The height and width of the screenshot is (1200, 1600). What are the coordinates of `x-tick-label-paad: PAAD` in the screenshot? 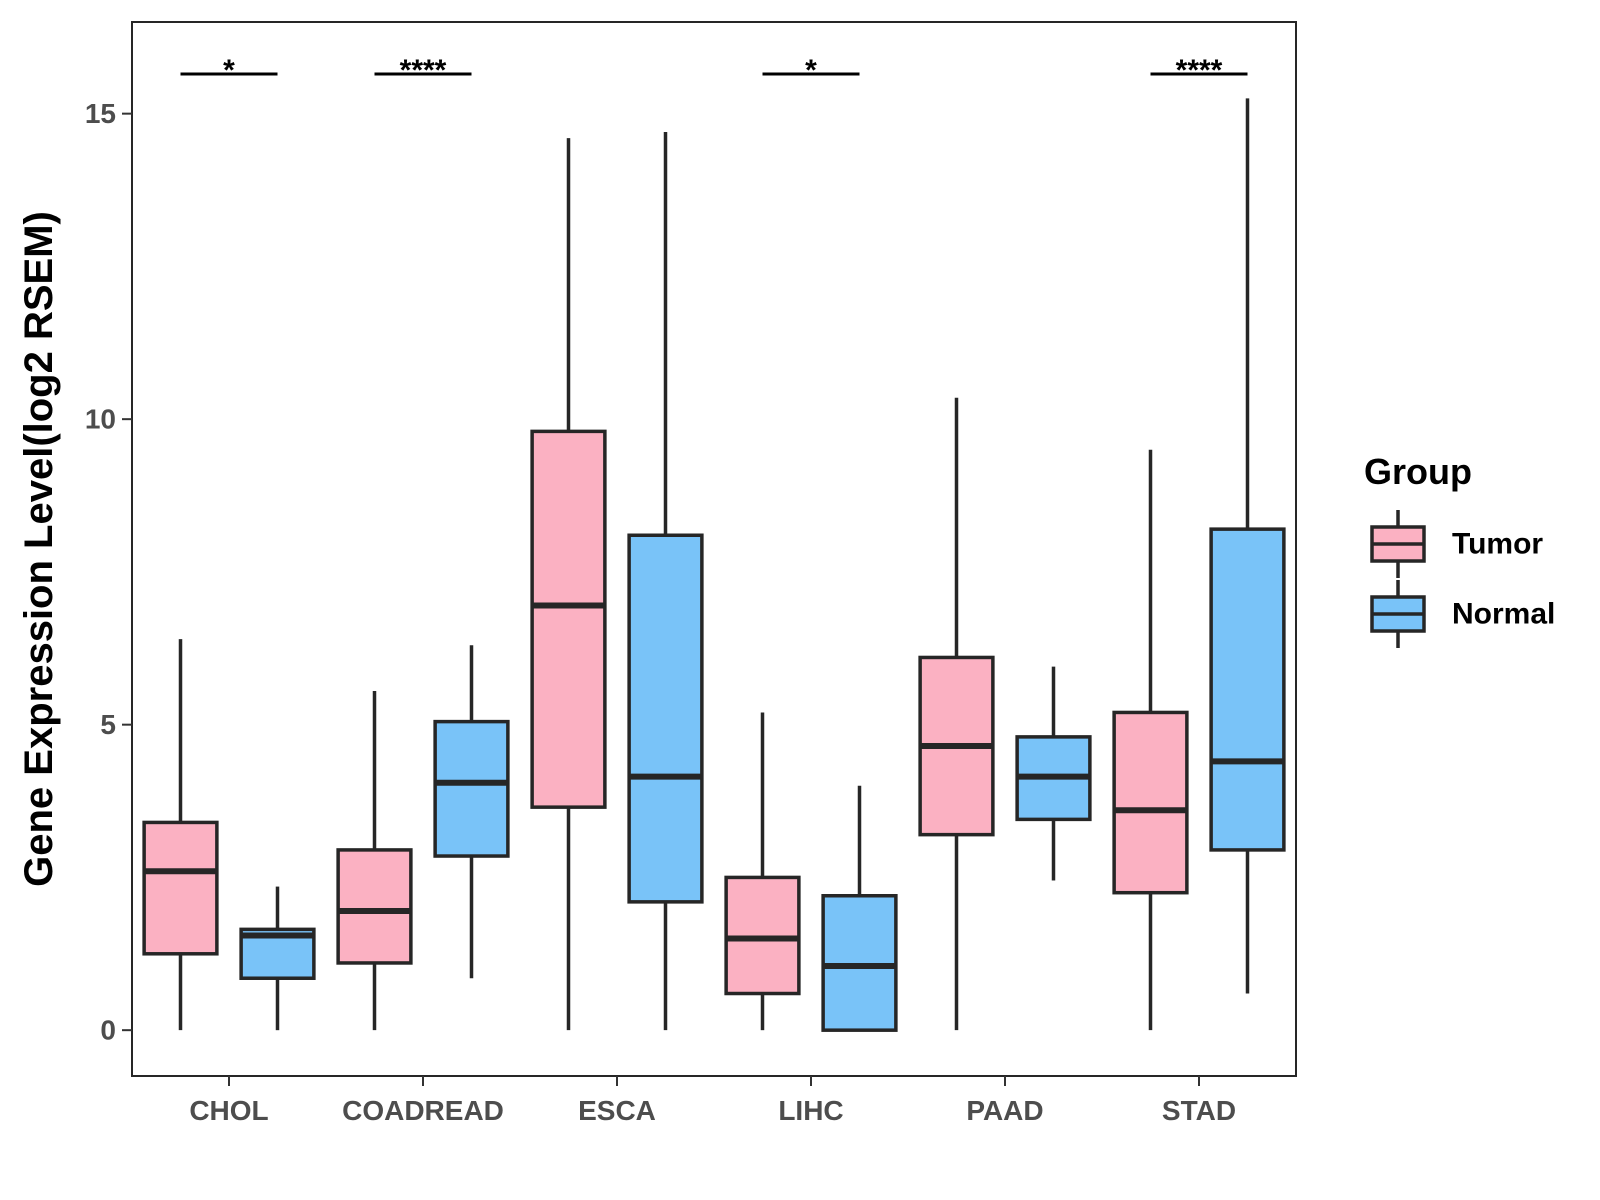 It's located at (1004, 1110).